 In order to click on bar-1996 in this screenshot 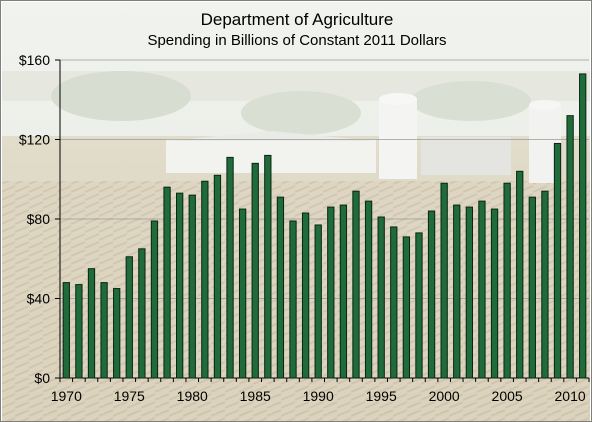, I will do `click(394, 302)`.